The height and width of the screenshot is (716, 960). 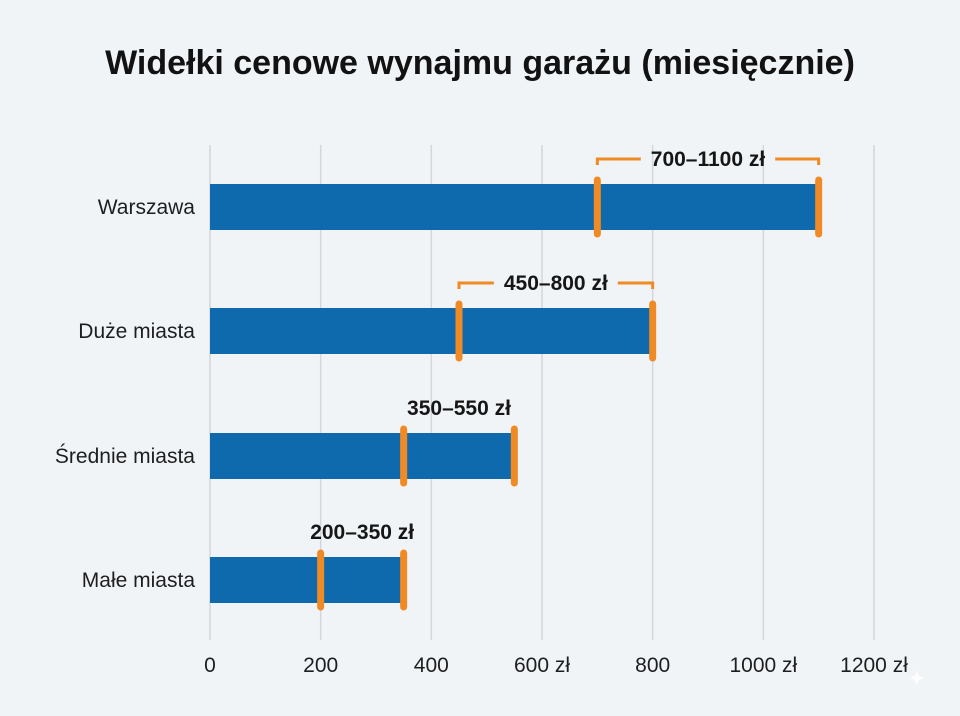 I want to click on category-label: Małe miasta, so click(x=139, y=580).